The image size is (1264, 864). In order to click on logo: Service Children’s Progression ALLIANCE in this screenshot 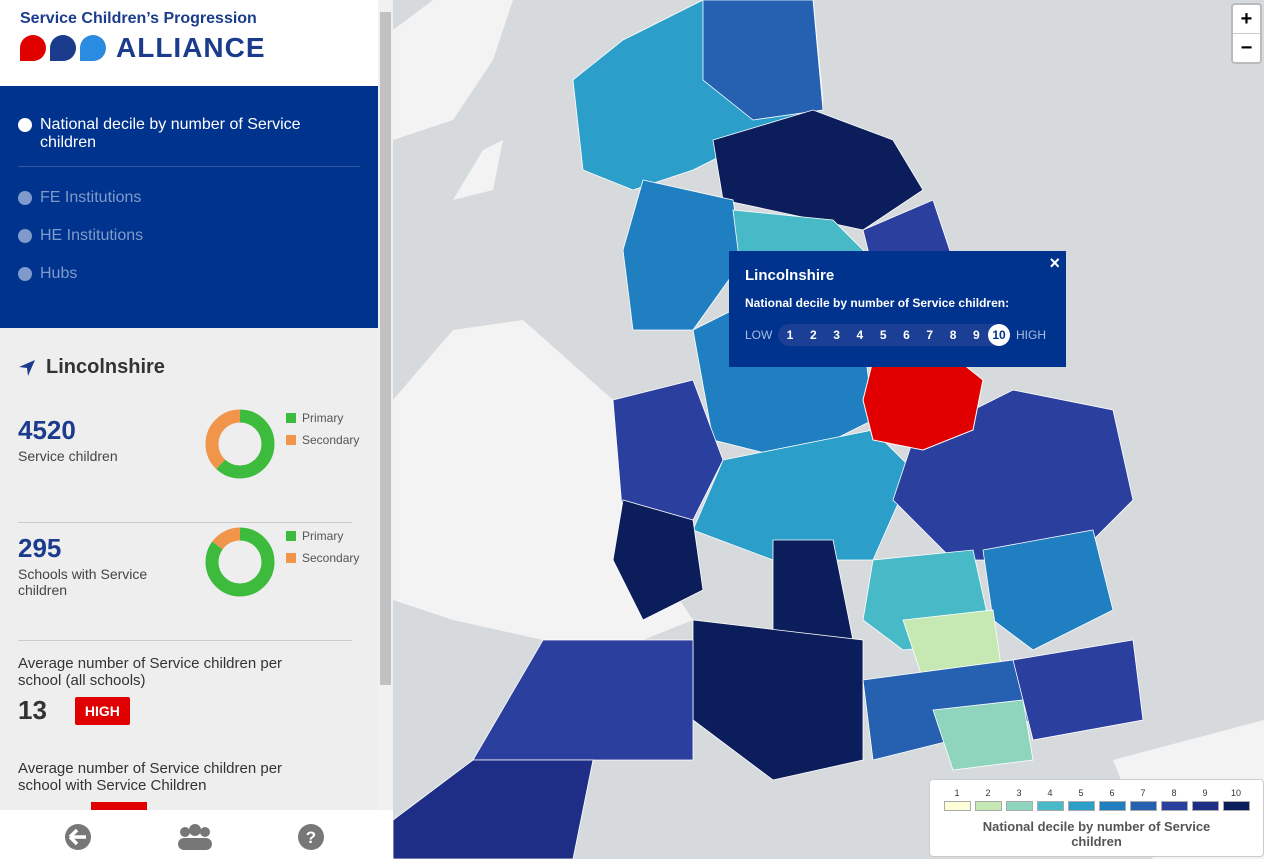, I will do `click(189, 43)`.